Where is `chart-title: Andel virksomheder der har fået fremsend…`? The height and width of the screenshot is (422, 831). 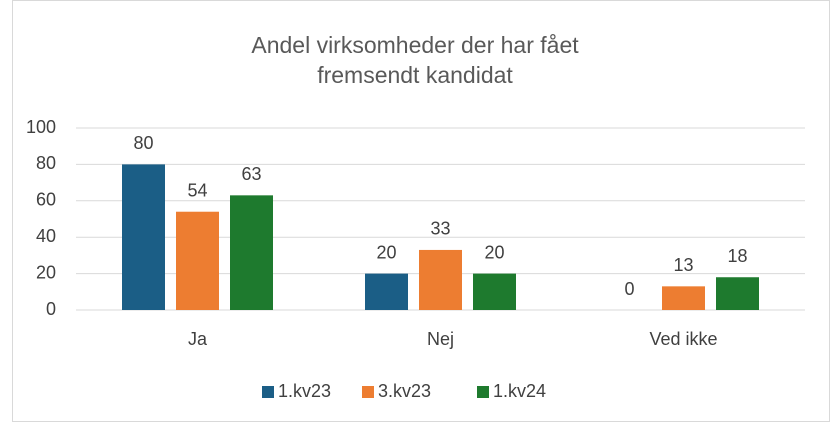 chart-title: Andel virksomheder der har fået fremsend… is located at coordinates (415, 60).